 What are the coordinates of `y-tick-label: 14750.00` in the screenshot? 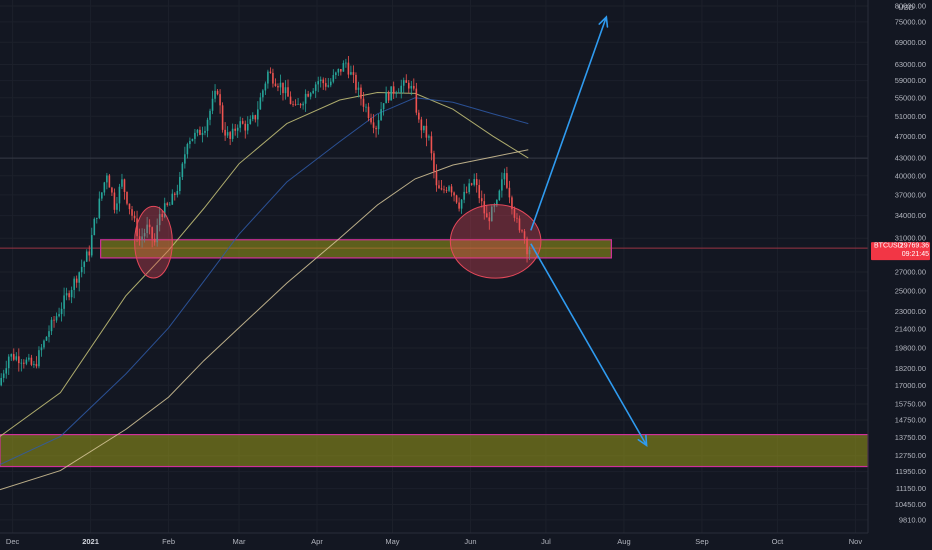 It's located at (910, 420).